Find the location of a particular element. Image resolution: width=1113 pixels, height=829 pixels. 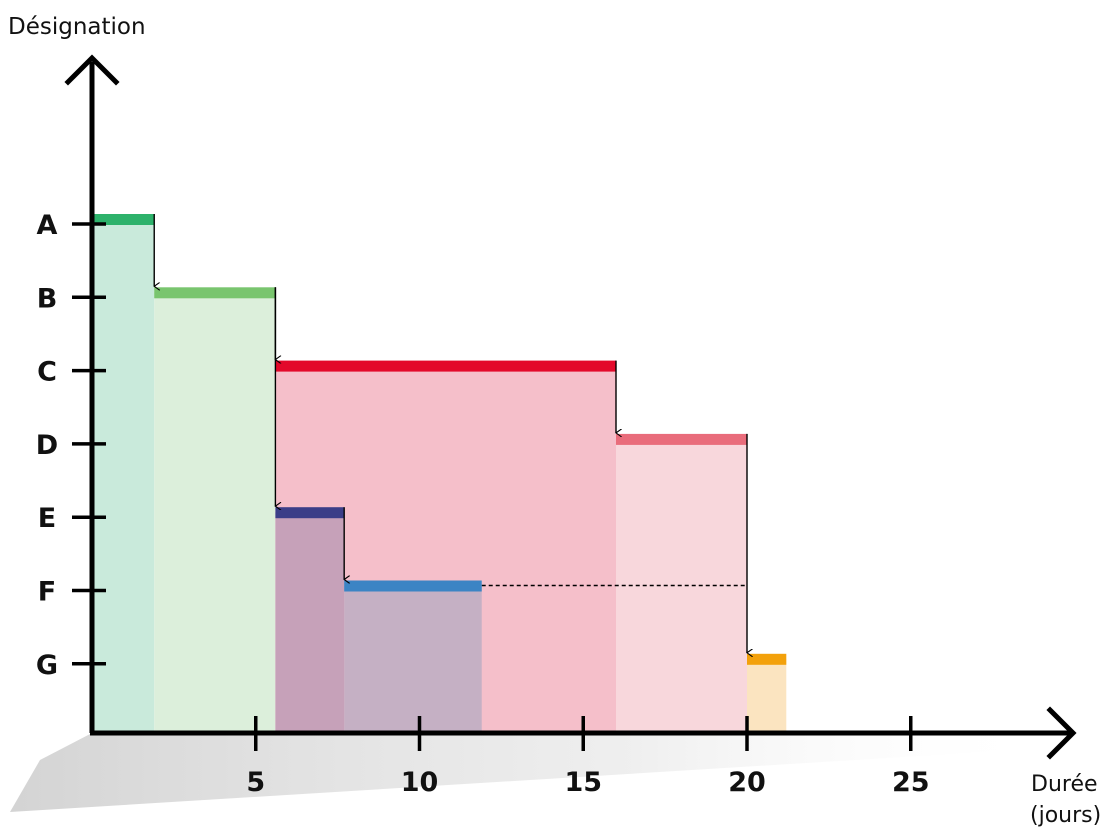

task-bar-e is located at coordinates (310, 513).